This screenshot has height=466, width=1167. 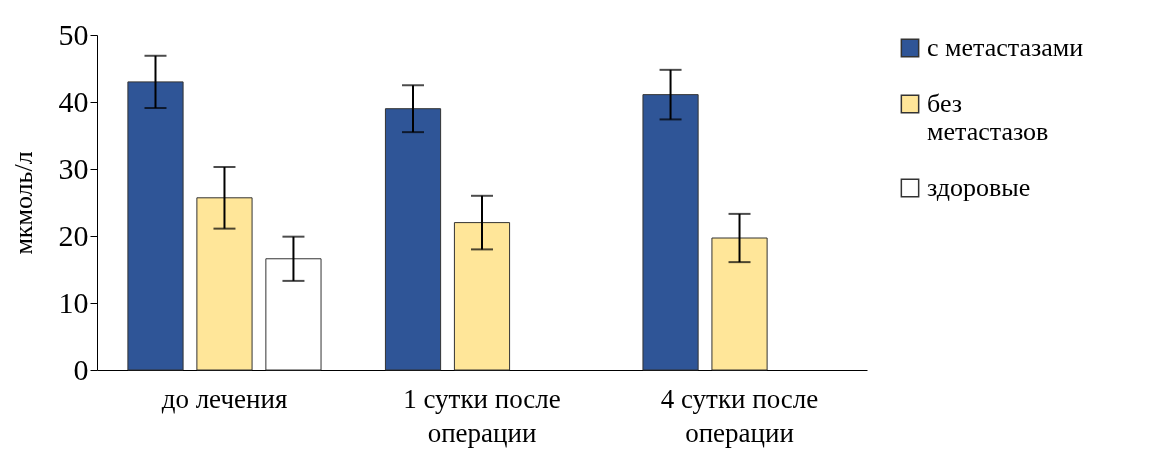 What do you see at coordinates (73, 101) in the screenshot?
I see `y-tick-label: 40` at bounding box center [73, 101].